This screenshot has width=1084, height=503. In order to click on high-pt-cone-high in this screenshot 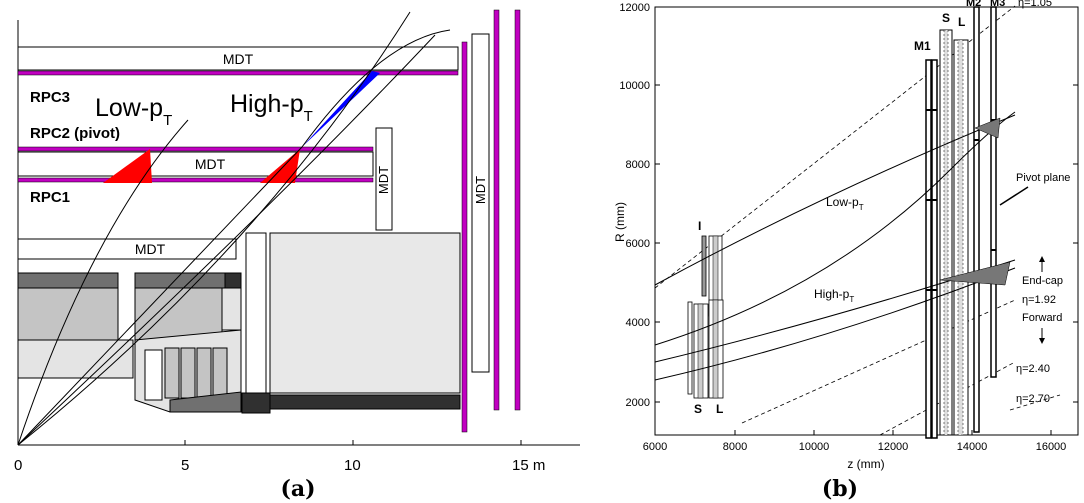, I will do `click(341, 109)`.